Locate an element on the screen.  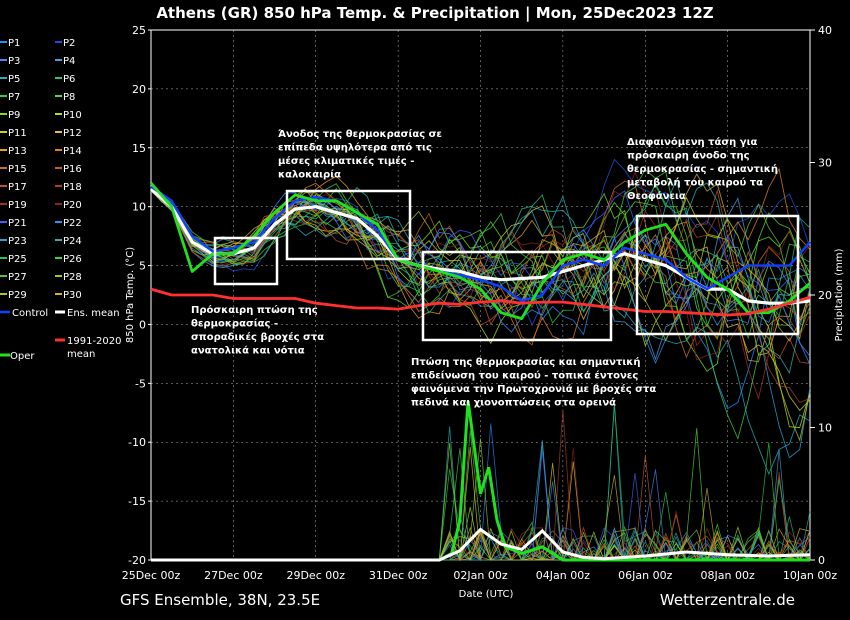
legend-label: P8 is located at coordinates (69, 97).